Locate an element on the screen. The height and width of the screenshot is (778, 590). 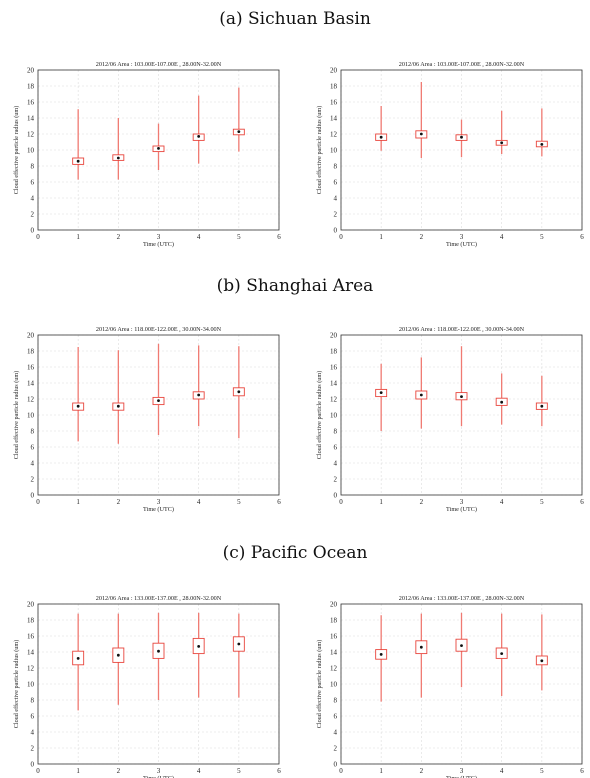
section-title-pacific: (c) Pacific Ocean is located at coordinates (295, 553).